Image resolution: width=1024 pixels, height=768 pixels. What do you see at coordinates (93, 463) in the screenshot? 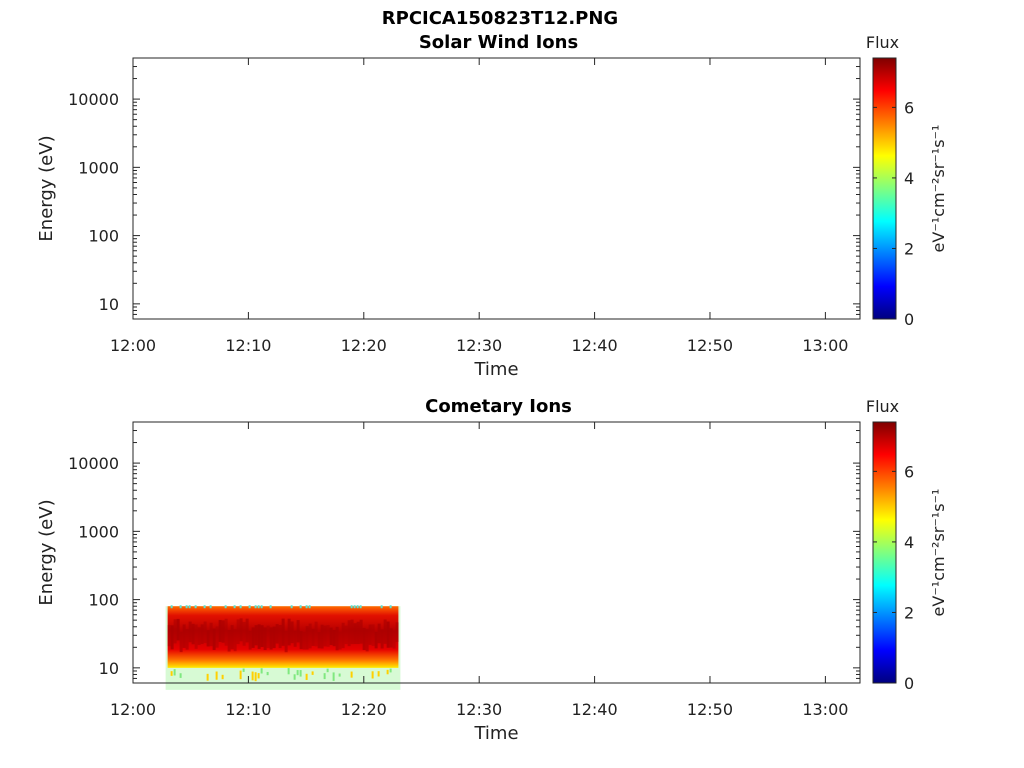
I see `y-tick-label: 10000` at bounding box center [93, 463].